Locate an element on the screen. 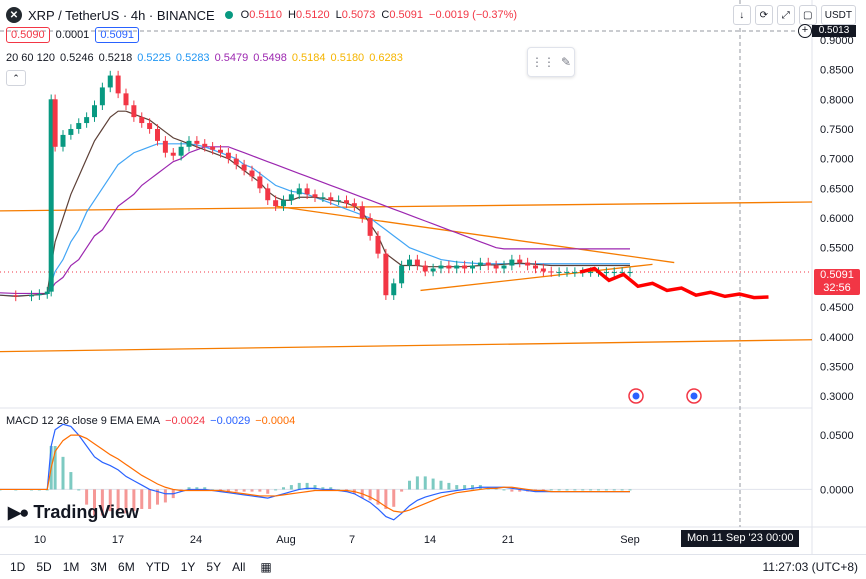 Image resolution: width=866 pixels, height=579 pixels. spread-value: 0.0001 is located at coordinates (72, 35).